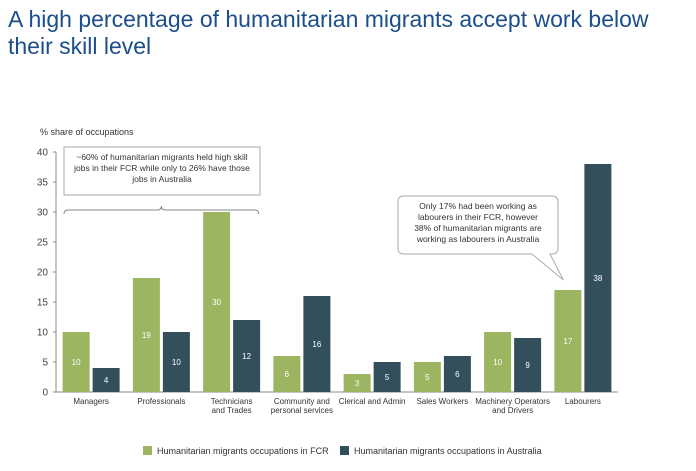 The height and width of the screenshot is (471, 696). Describe the element at coordinates (43, 273) in the screenshot. I see `y-tick-label: 20` at that location.